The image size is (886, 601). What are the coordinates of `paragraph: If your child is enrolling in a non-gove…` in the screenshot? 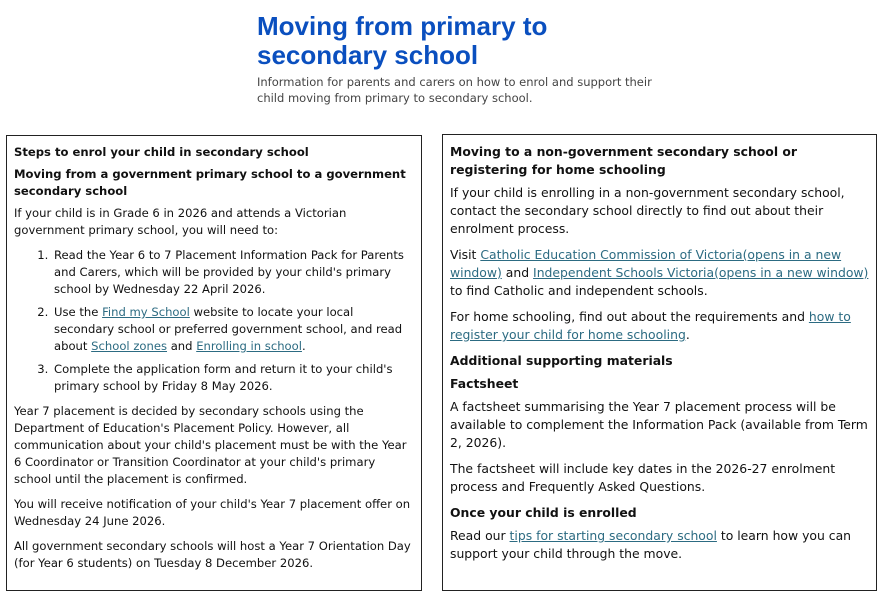 It's located at (659, 211).